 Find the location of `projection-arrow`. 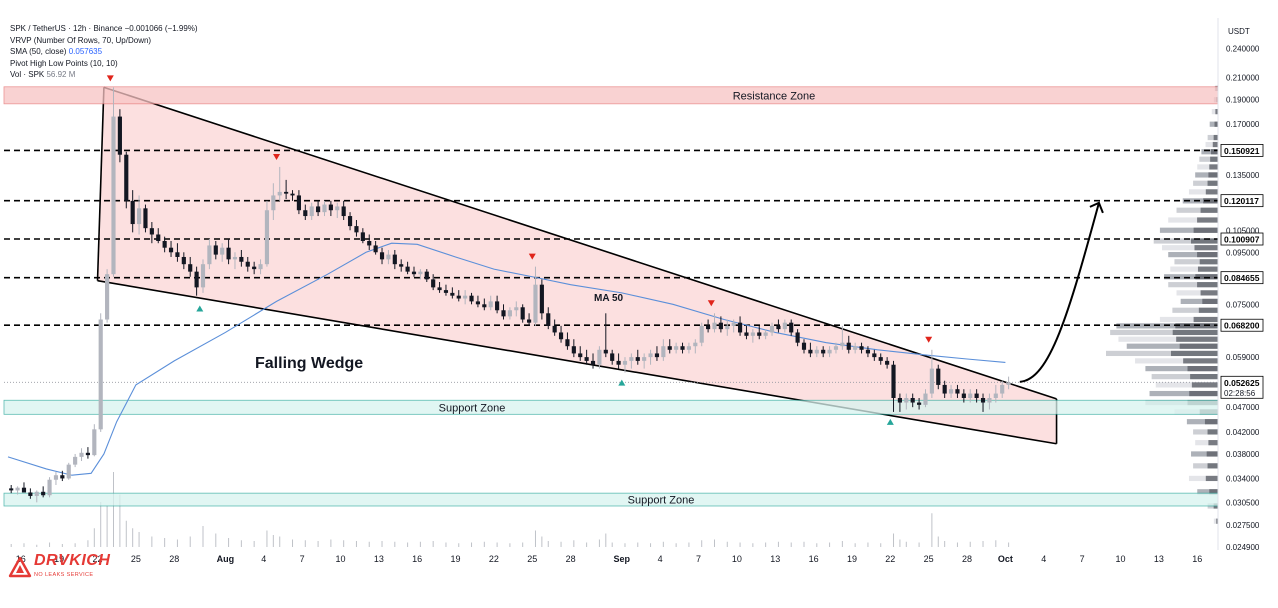

projection-arrow is located at coordinates (1061, 292).